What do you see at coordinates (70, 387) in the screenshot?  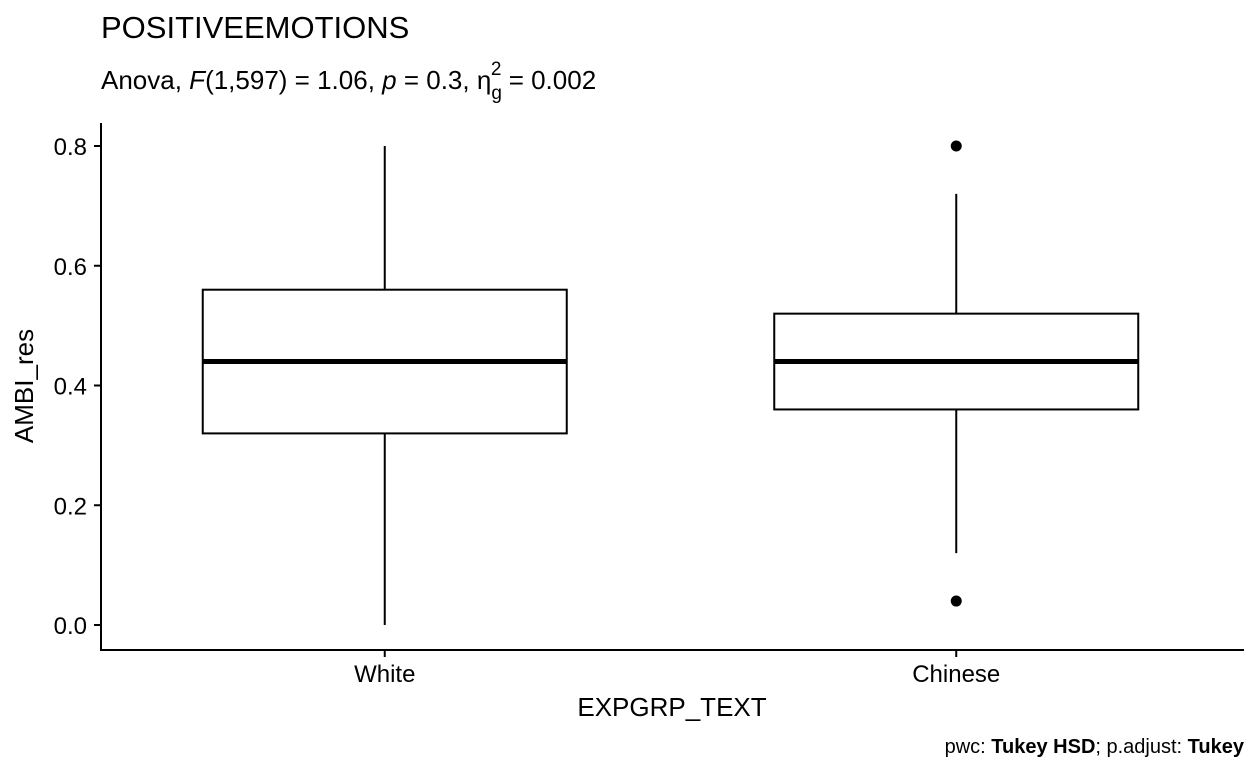 I see `y-tick-label: 0.4` at bounding box center [70, 387].